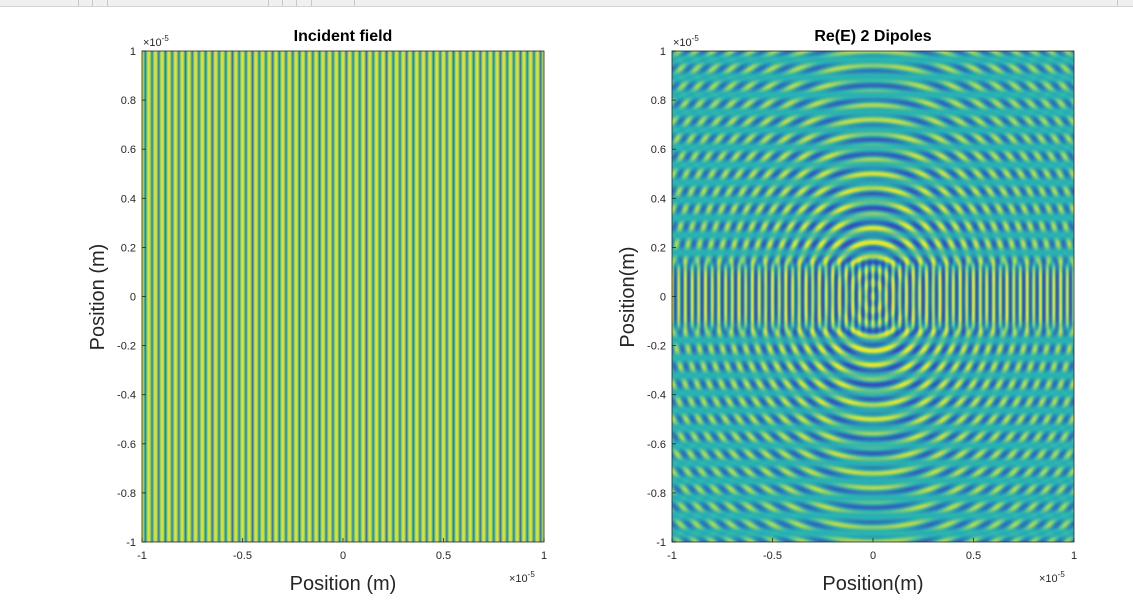 Image resolution: width=1133 pixels, height=608 pixels. Describe the element at coordinates (1052, 577) in the screenshot. I see `x-exponent-dipoles: ×10⁻⁵` at that location.